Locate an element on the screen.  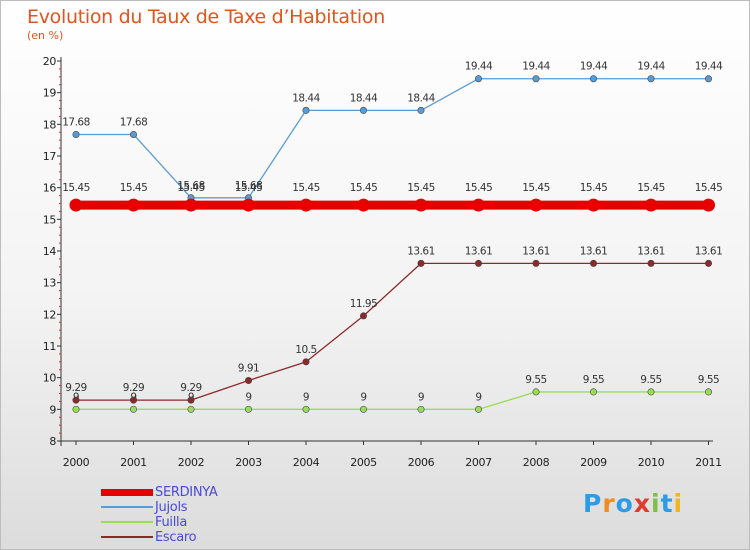
y-tick-label: 8 is located at coordinates (52, 441).